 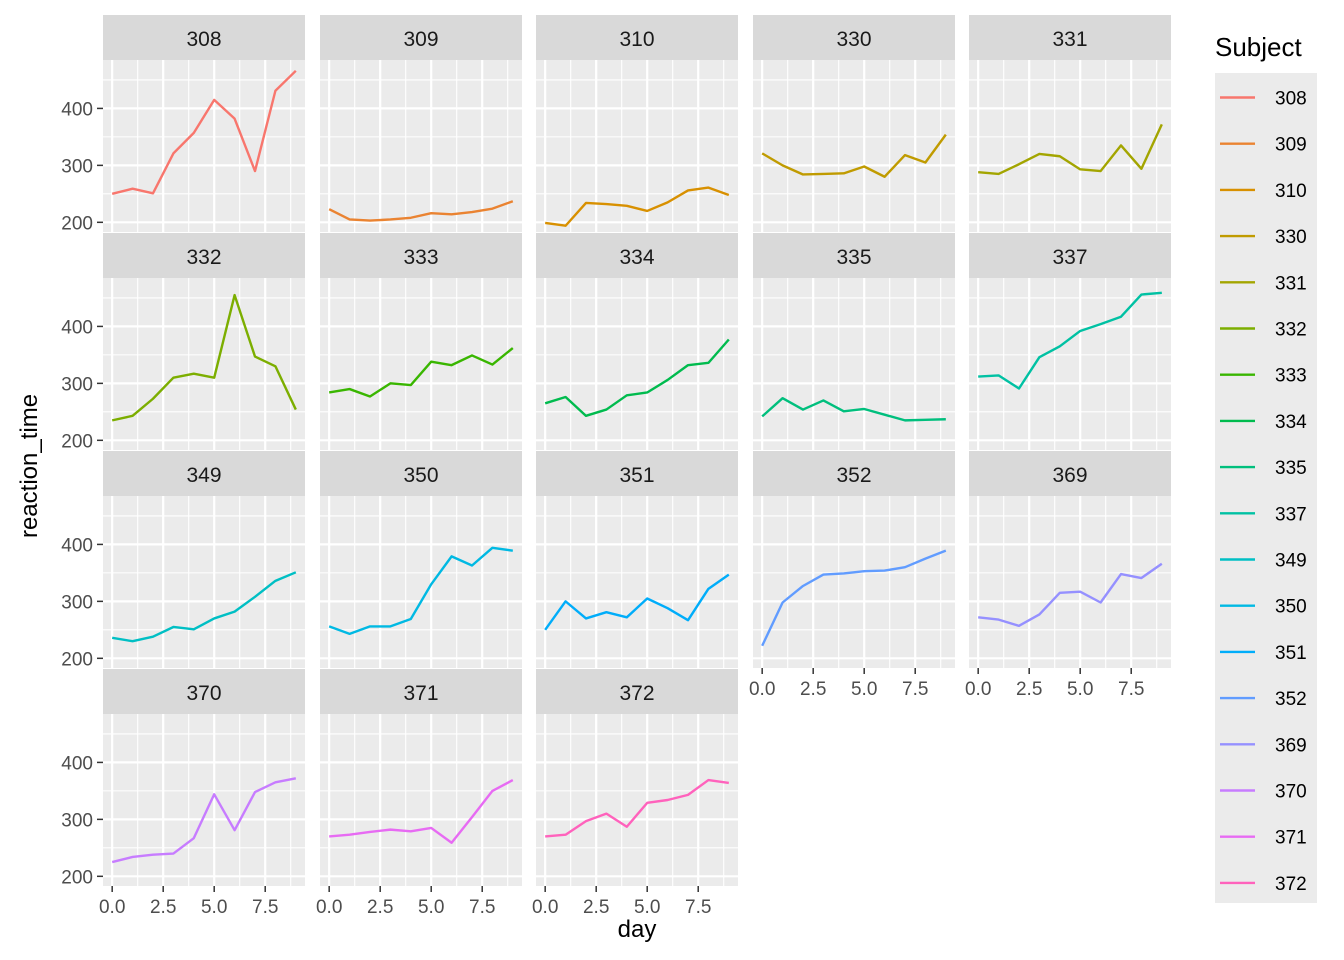 I want to click on facet-strip-label: 372, so click(x=636, y=693).